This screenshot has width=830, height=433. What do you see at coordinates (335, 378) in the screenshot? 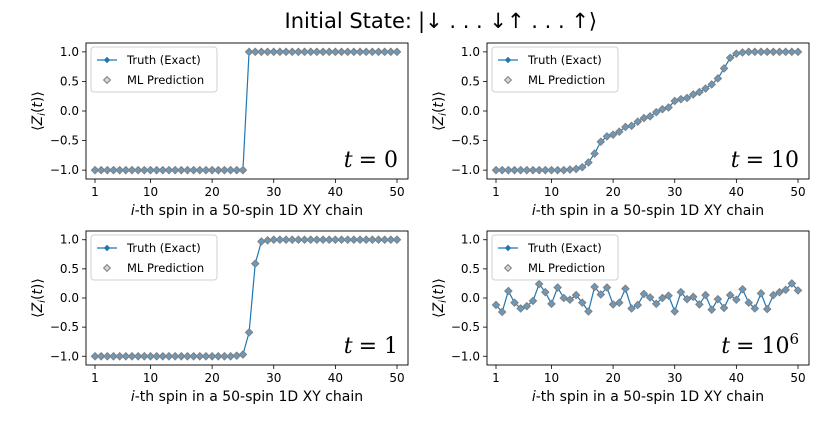
I see `x-tick-label: 40` at bounding box center [335, 378].